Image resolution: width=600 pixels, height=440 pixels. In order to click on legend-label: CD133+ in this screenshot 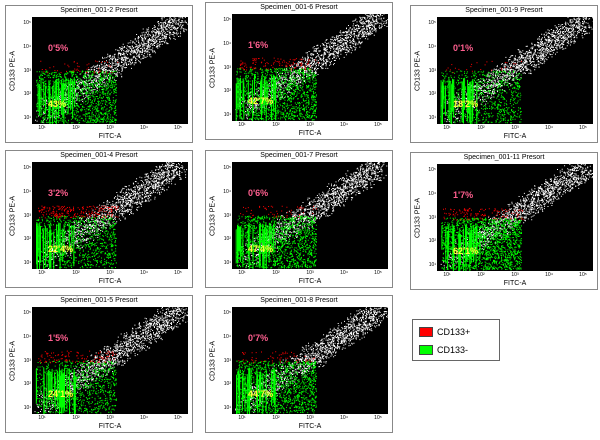, I will do `click(454, 332)`.